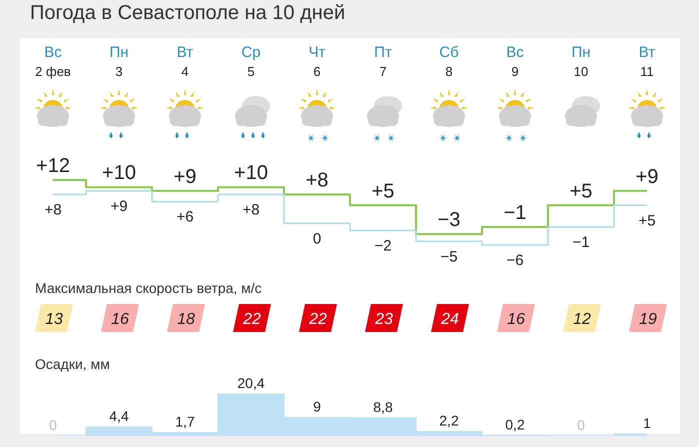 This screenshot has width=699, height=447. Describe the element at coordinates (53, 61) in the screenshot. I see `x-tick-label: Вс 2 фев` at that location.